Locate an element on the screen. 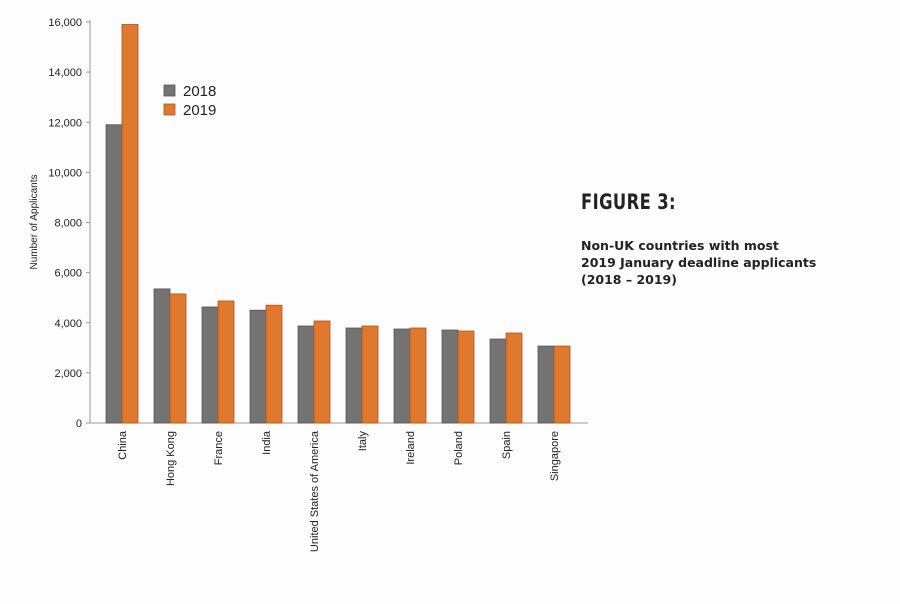  y-tick-label: 4,000 is located at coordinates (68, 324).